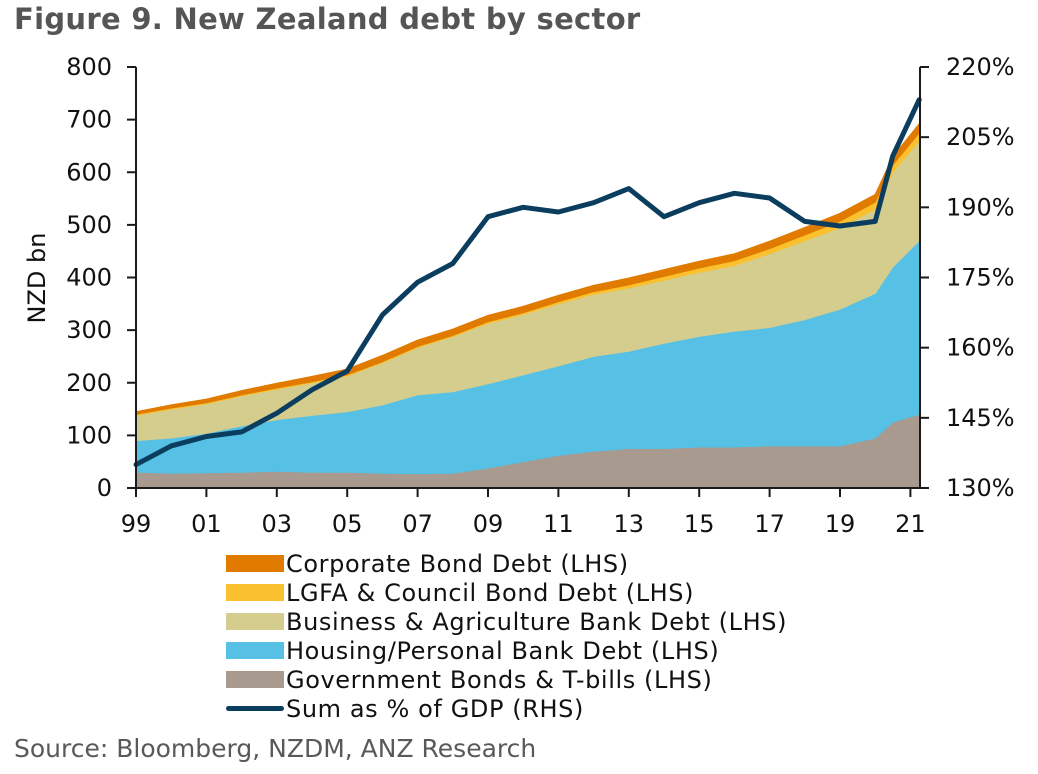  What do you see at coordinates (499, 679) in the screenshot?
I see `legend-label: Government Bonds & T-bills (LHS)` at bounding box center [499, 679].